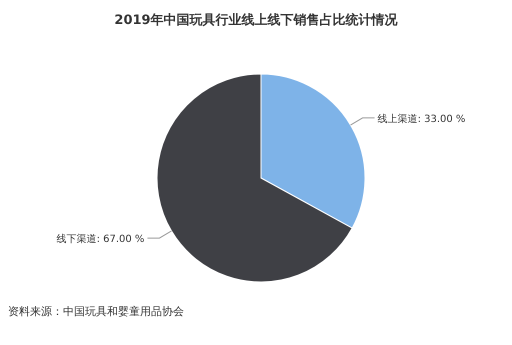 The image size is (512, 345). Describe the element at coordinates (100, 239) in the screenshot. I see `slice-label: 线下渠道: 67.00 %` at that location.